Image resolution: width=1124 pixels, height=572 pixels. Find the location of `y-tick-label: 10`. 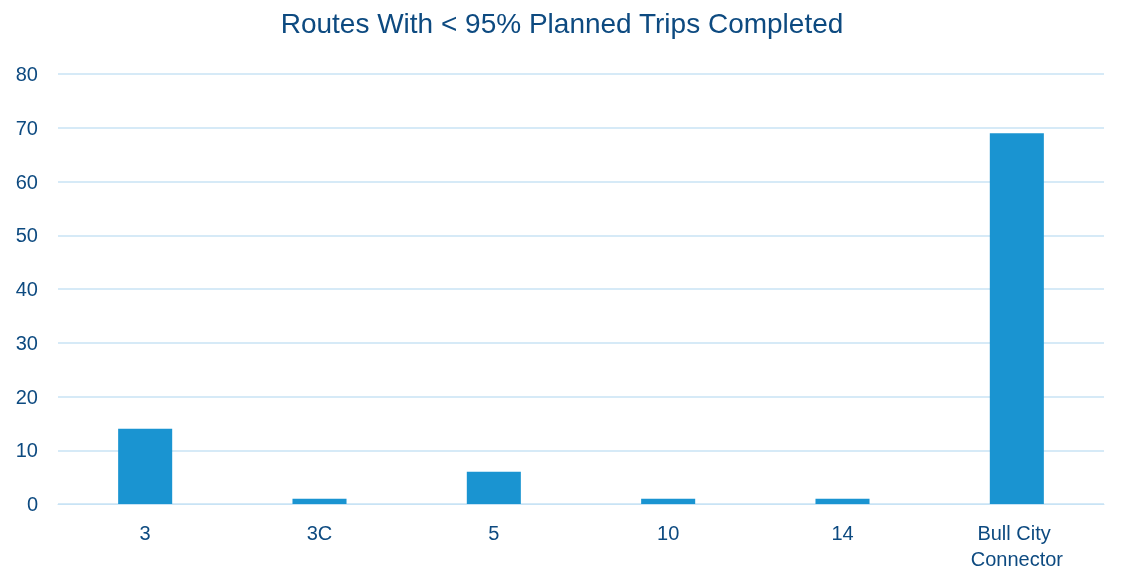

y-tick-label: 10 is located at coordinates (26, 450).